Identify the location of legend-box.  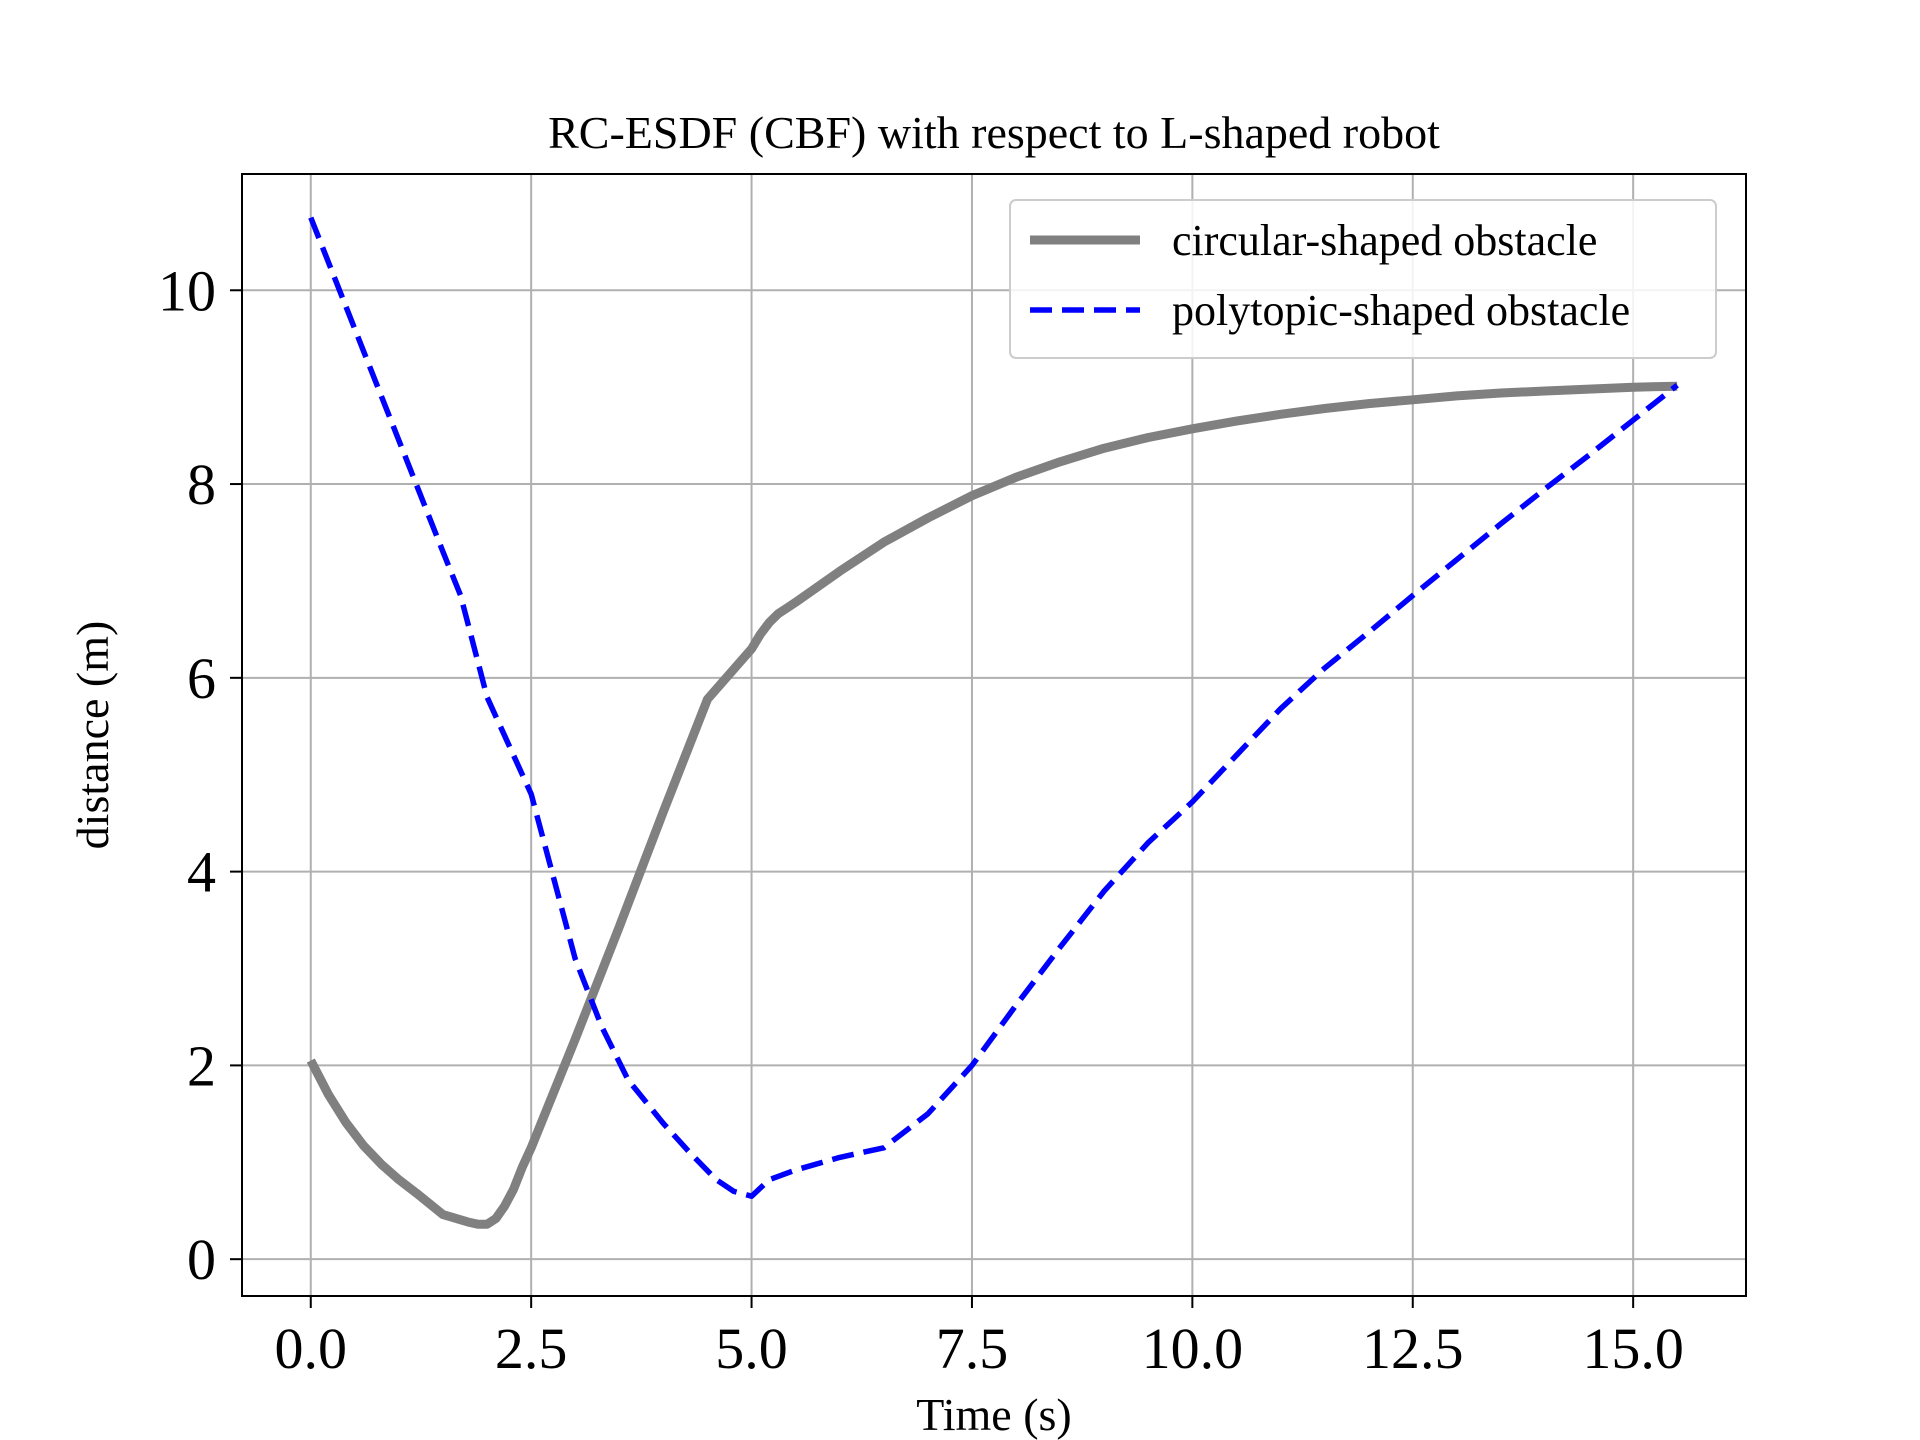
(1363, 279).